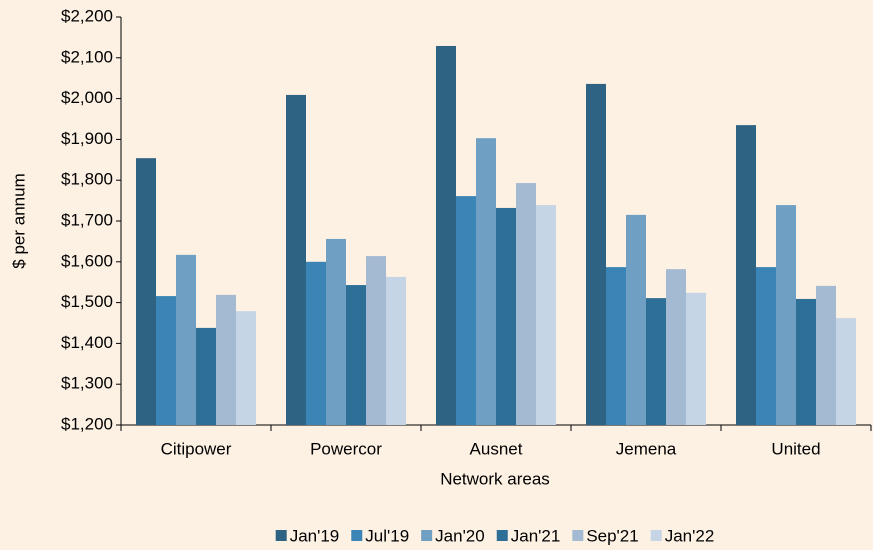  Describe the element at coordinates (612, 535) in the screenshot. I see `legend-label: Sep'21` at that location.